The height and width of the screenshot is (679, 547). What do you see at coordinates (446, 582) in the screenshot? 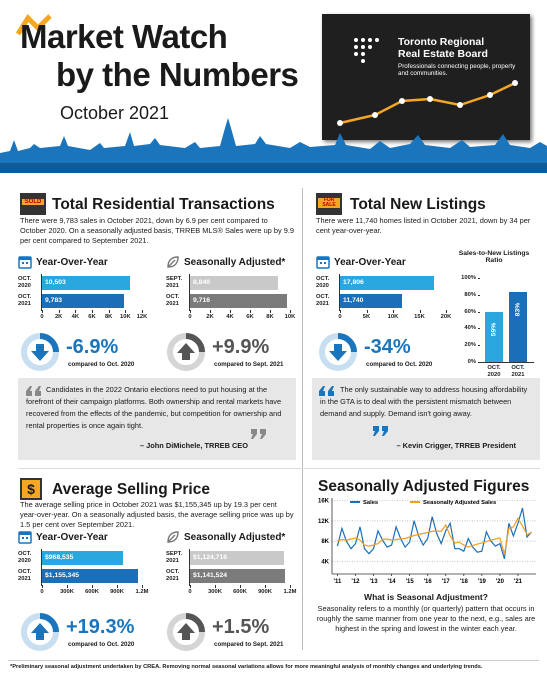
I see `x-tick-label: '17` at bounding box center [446, 582].